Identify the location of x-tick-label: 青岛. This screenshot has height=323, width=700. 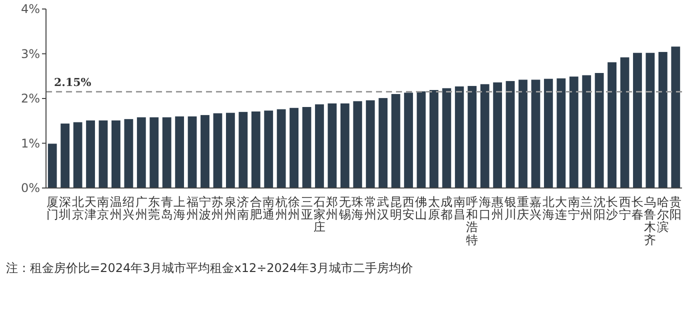
(166, 208).